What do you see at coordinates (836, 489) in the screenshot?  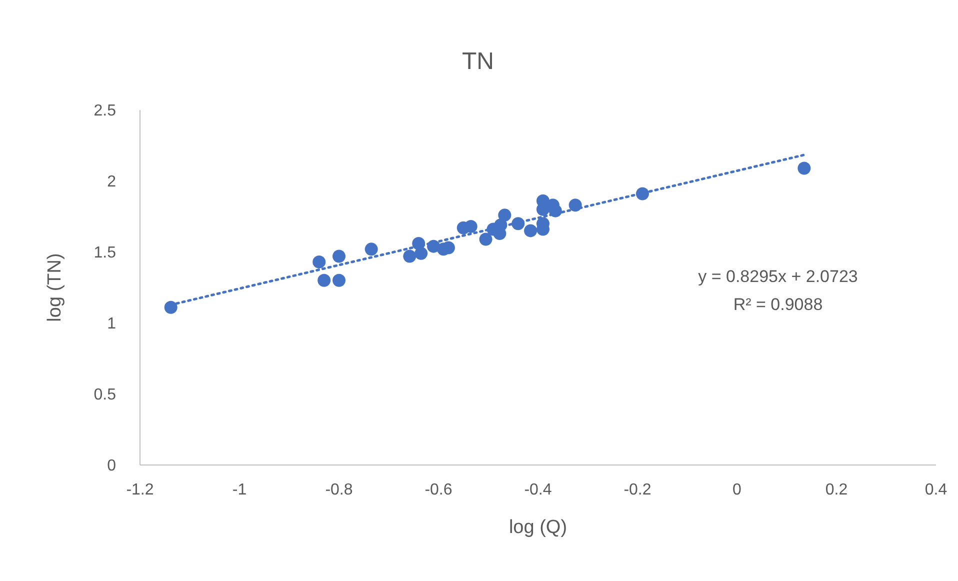 I see `x-tick-label: 0.2` at bounding box center [836, 489].